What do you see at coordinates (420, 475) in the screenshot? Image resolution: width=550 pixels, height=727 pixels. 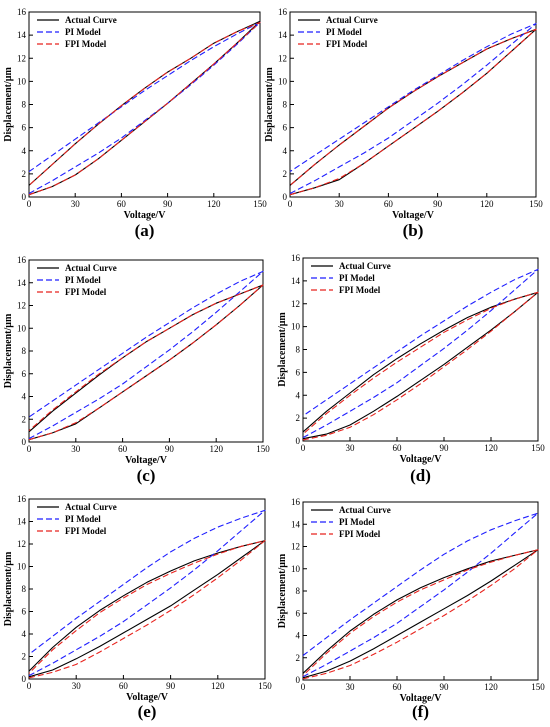 I see `panel-label: (d)` at bounding box center [420, 475].